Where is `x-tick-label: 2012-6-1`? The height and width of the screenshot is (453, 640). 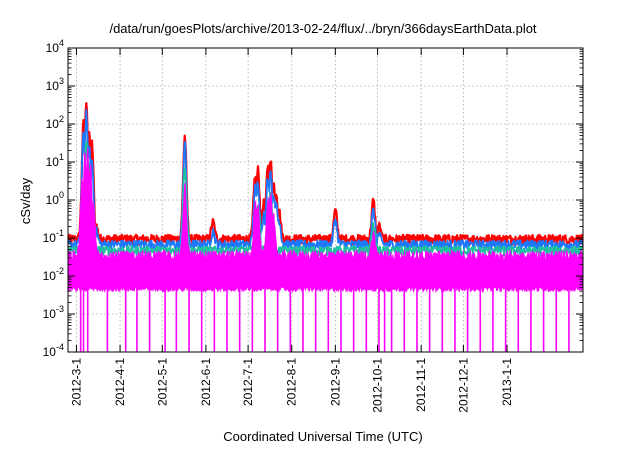 x-tick-label: 2012-6-1 is located at coordinates (206, 382).